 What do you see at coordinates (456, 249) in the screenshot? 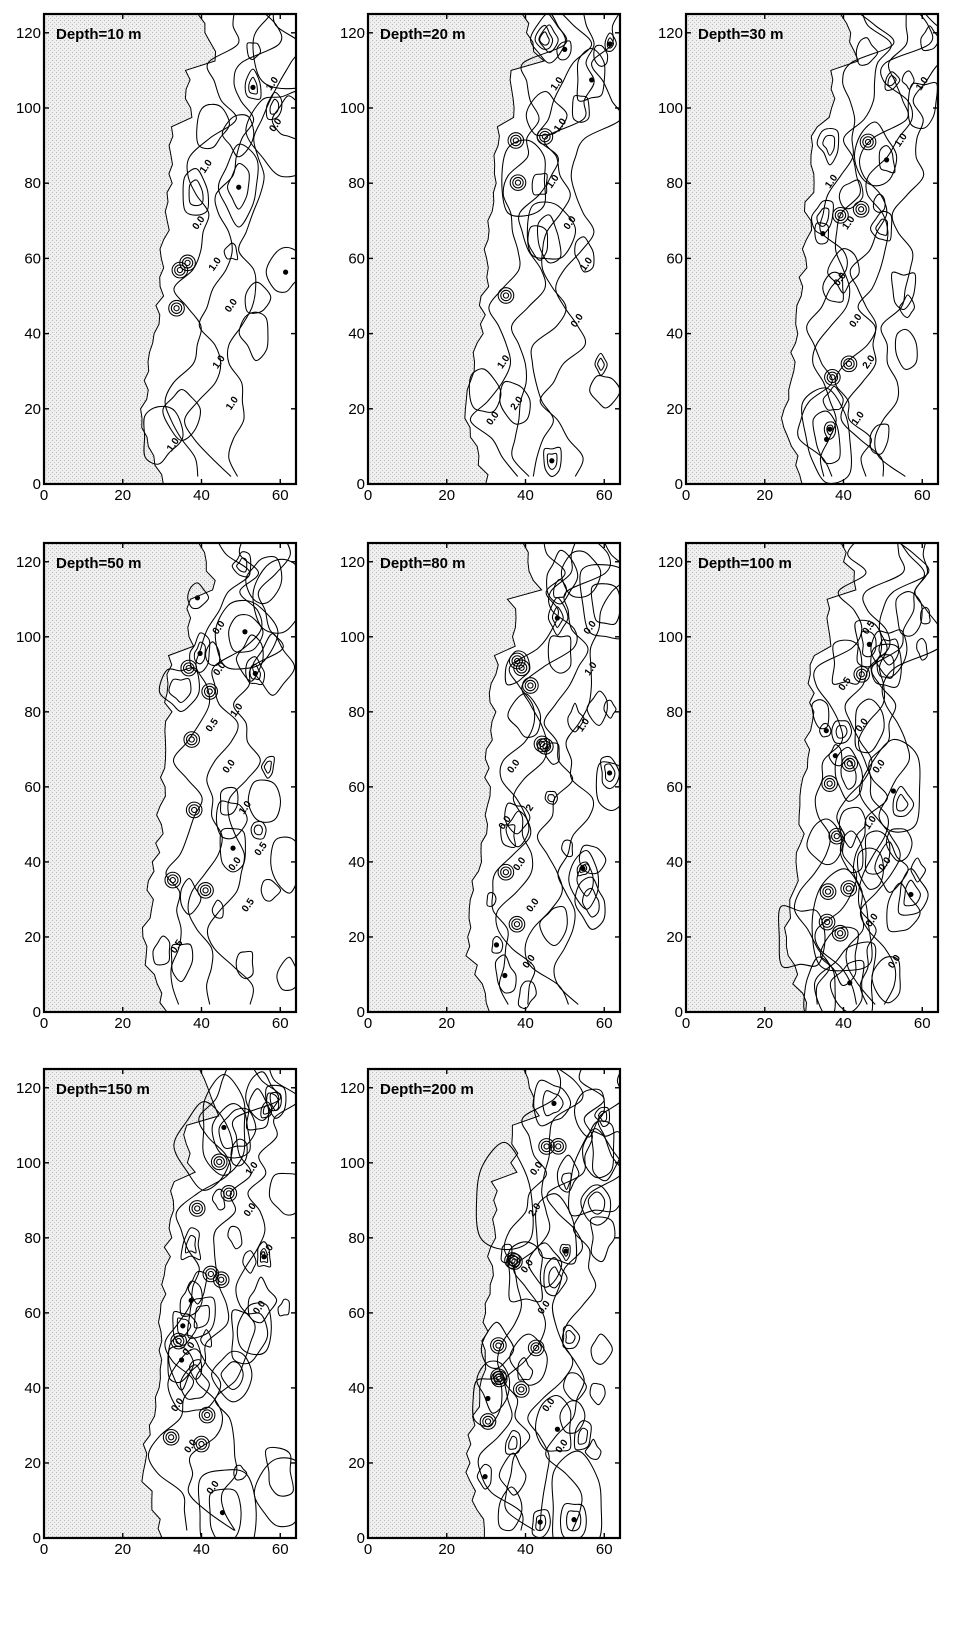
I see `land-shading` at bounding box center [456, 249].